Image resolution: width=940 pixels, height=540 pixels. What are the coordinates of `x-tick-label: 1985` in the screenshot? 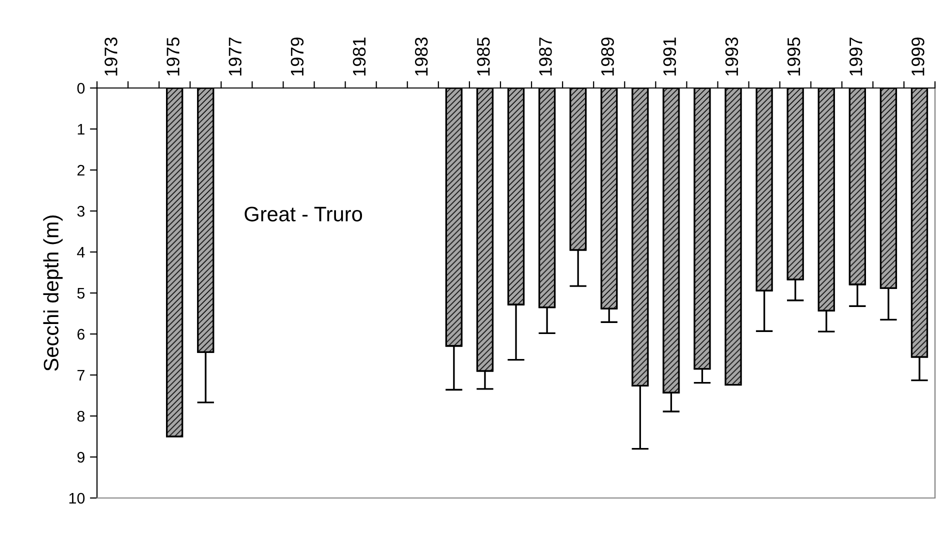 It's located at (483, 56).